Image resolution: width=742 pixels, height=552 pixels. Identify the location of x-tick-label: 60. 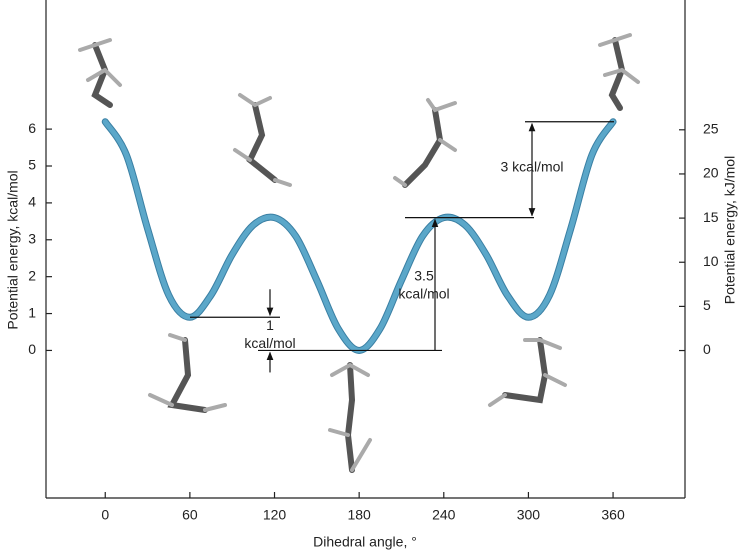
(190, 515).